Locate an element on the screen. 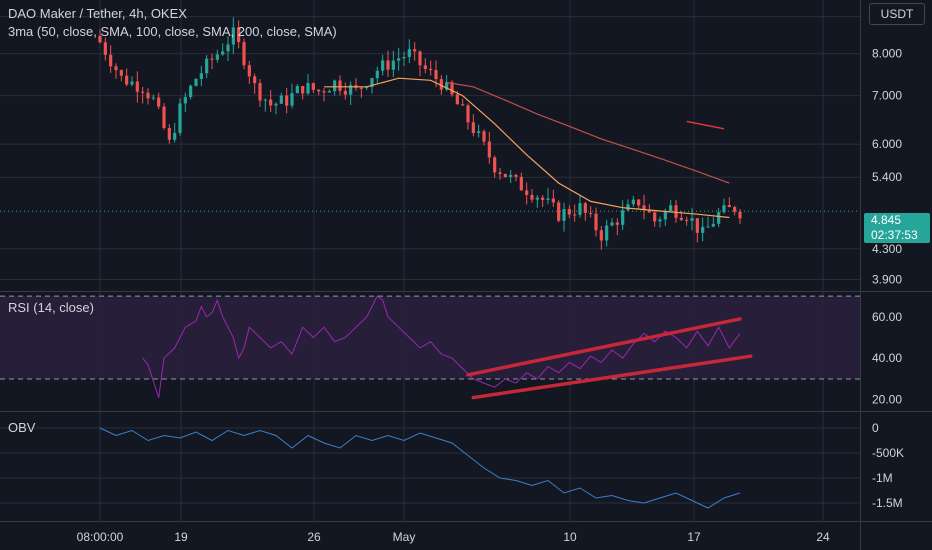  time-tick-label: May is located at coordinates (404, 537).